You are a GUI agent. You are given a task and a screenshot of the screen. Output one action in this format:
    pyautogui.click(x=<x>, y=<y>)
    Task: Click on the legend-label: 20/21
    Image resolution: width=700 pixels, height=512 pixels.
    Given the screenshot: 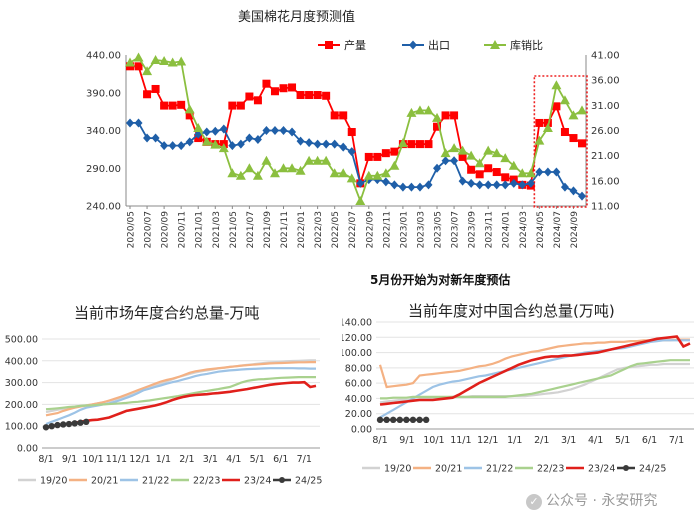 What is the action you would take?
    pyautogui.click(x=104, y=481)
    